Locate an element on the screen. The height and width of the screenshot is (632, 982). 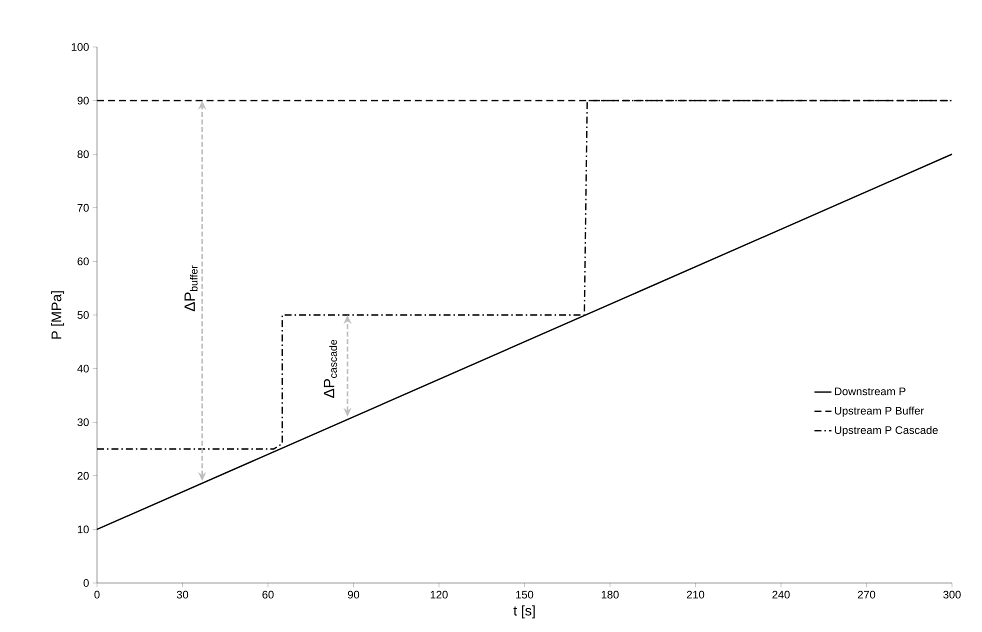
y-tick-label: 50 is located at coordinates (83, 315).